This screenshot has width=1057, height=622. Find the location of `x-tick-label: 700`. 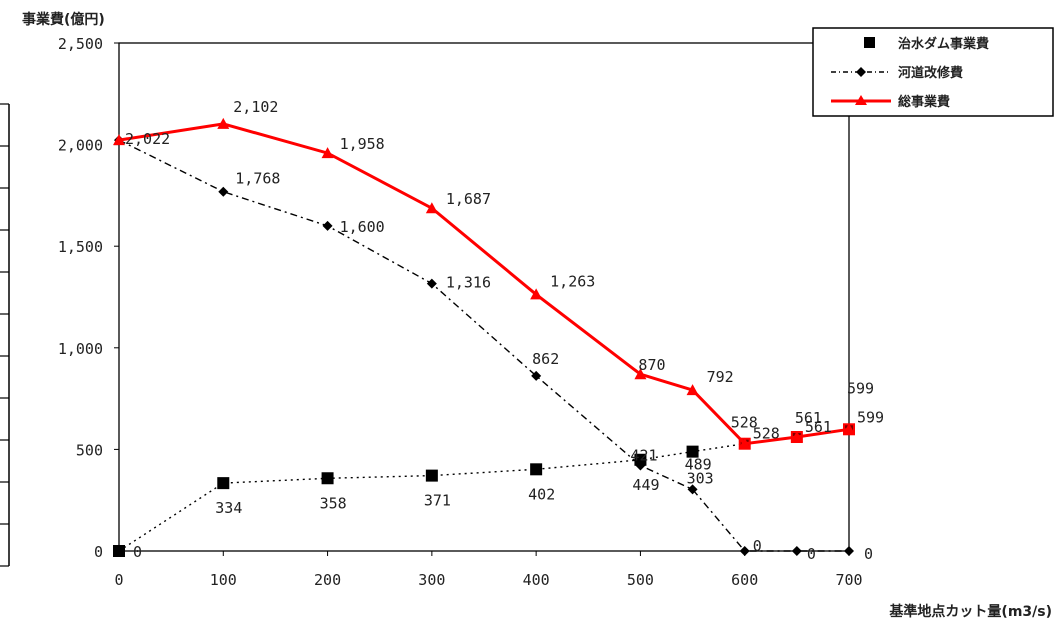

x-tick-label: 700 is located at coordinates (848, 580).